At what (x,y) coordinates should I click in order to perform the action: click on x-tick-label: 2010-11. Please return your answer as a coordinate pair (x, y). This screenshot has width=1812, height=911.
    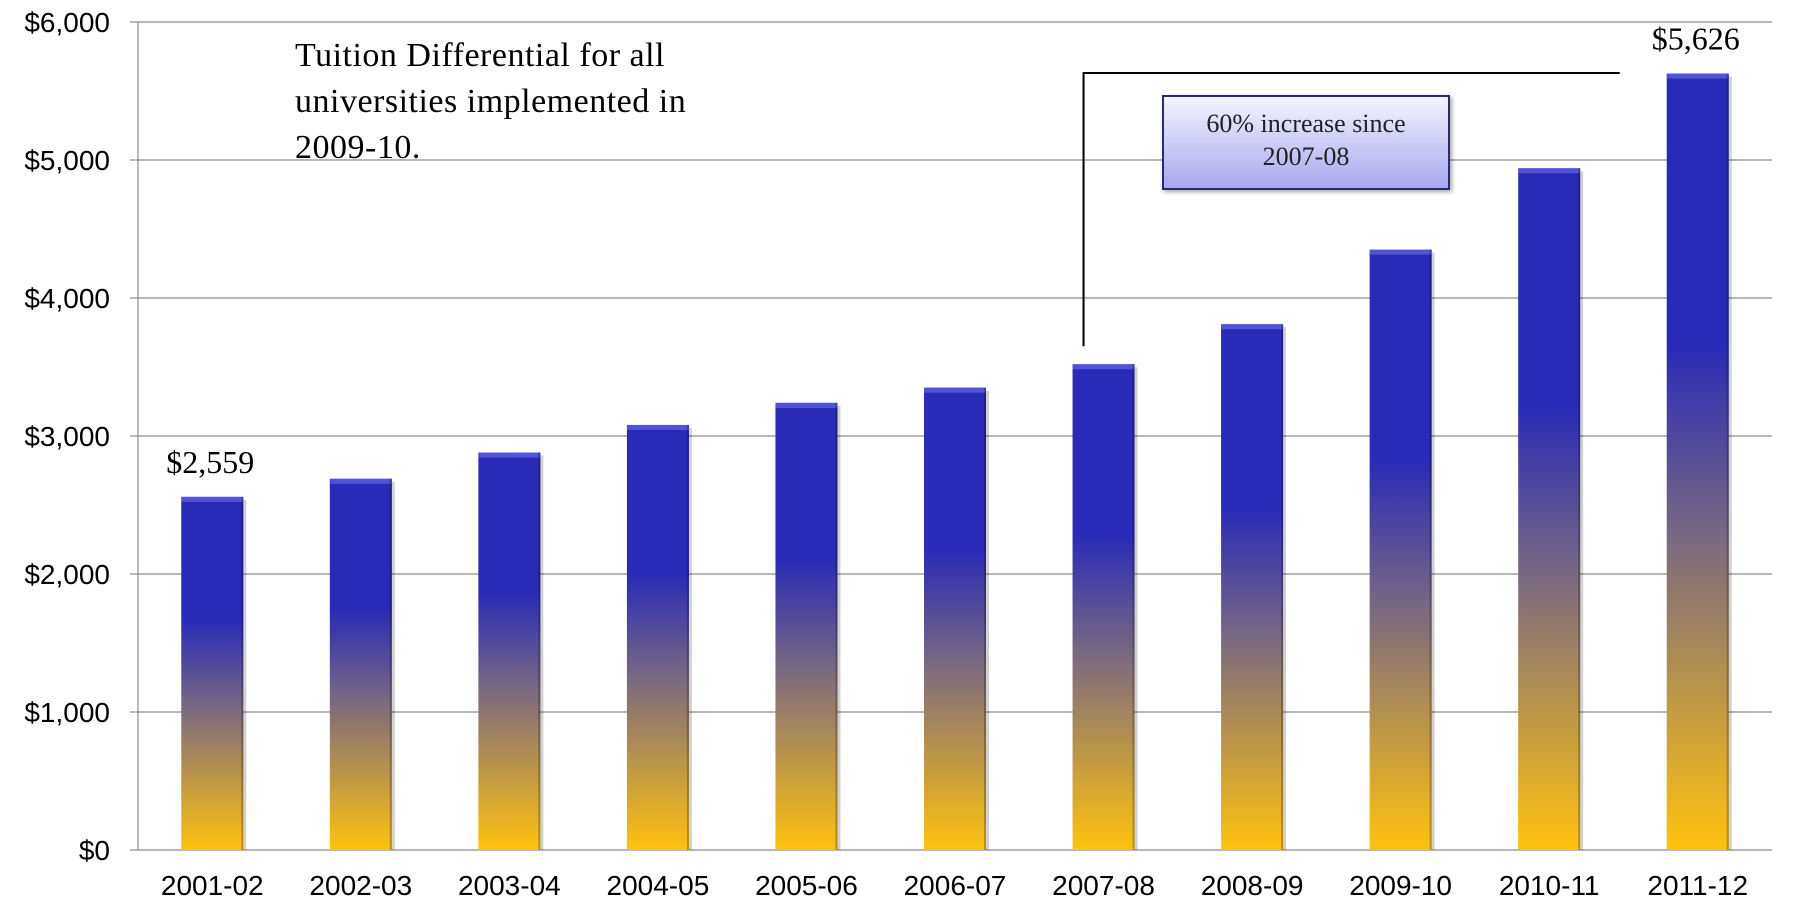
    Looking at the image, I should click on (1549, 885).